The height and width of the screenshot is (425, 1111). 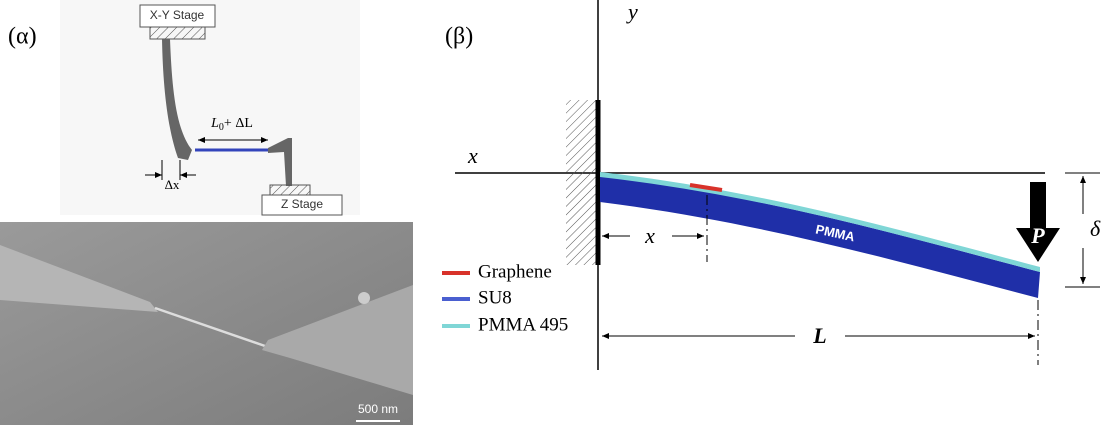 What do you see at coordinates (459, 37) in the screenshot?
I see `panel-label: (β)` at bounding box center [459, 37].